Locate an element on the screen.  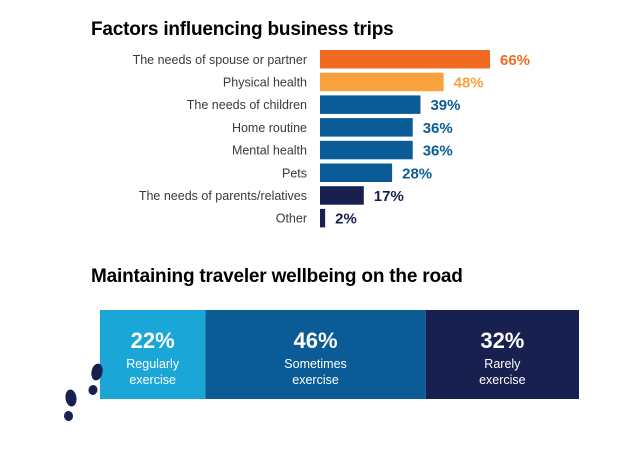
bar-value-label: 2% is located at coordinates (346, 219).